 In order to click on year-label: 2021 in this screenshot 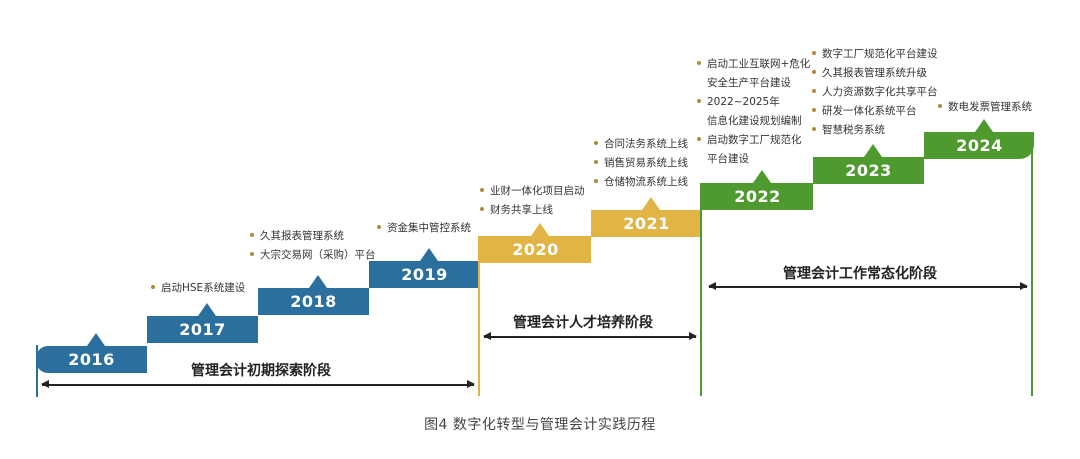, I will do `click(646, 223)`.